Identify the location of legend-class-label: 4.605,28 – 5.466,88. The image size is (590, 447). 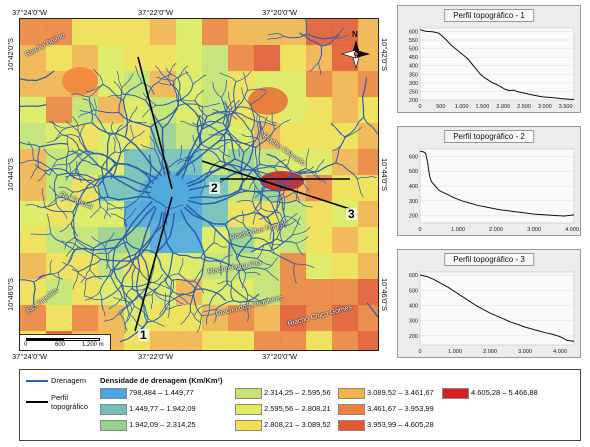
(504, 392).